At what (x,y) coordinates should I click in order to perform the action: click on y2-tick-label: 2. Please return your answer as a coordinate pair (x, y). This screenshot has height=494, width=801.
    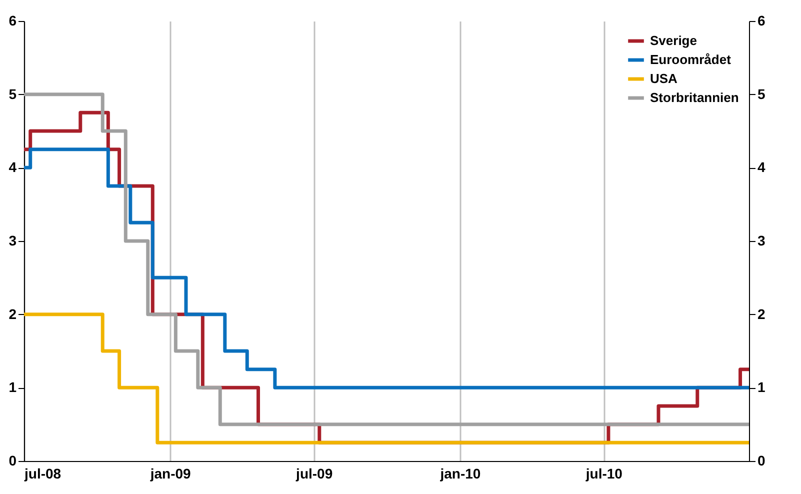
    Looking at the image, I should click on (762, 314).